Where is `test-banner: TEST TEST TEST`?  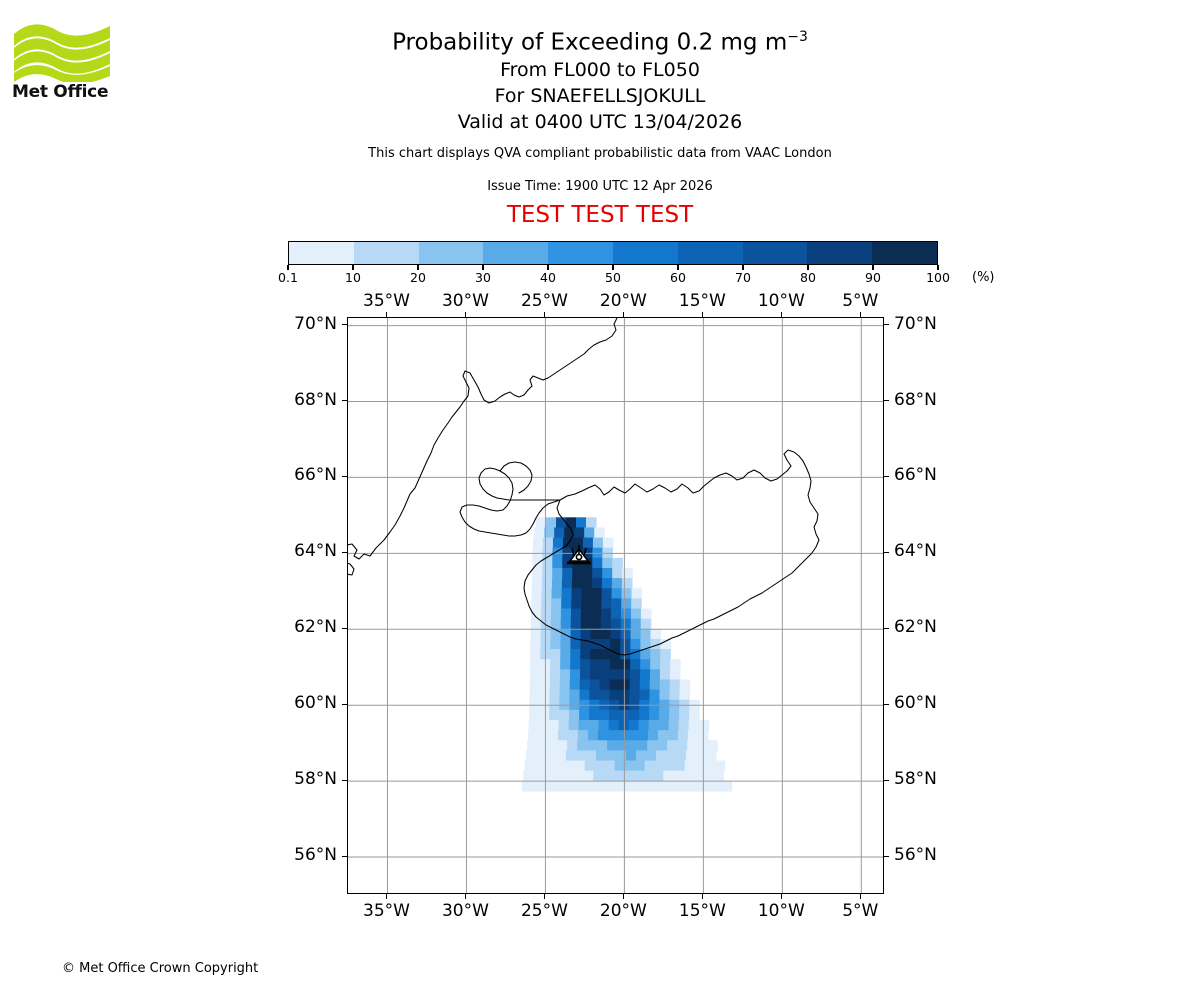
test-banner: TEST TEST TEST is located at coordinates (600, 214).